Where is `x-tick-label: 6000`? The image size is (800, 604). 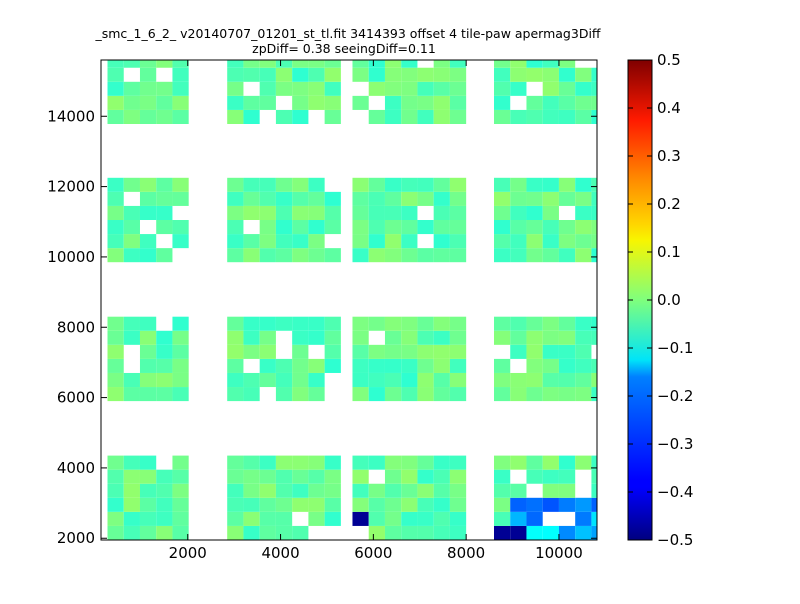 x-tick-label: 6000 is located at coordinates (373, 553).